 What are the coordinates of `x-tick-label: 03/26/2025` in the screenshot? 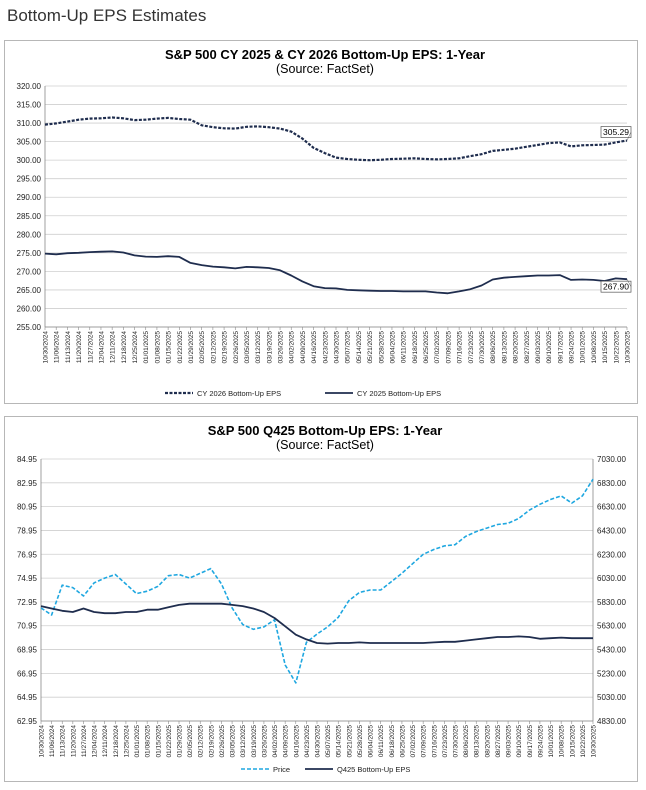 It's located at (281, 347).